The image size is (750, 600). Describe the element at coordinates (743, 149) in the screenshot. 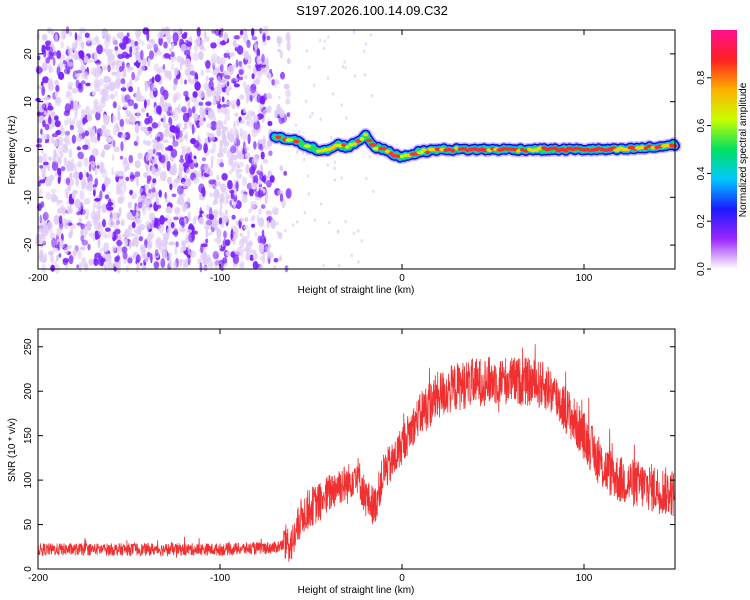

I see `colorbar-label: Normalized spectral amplitude` at that location.